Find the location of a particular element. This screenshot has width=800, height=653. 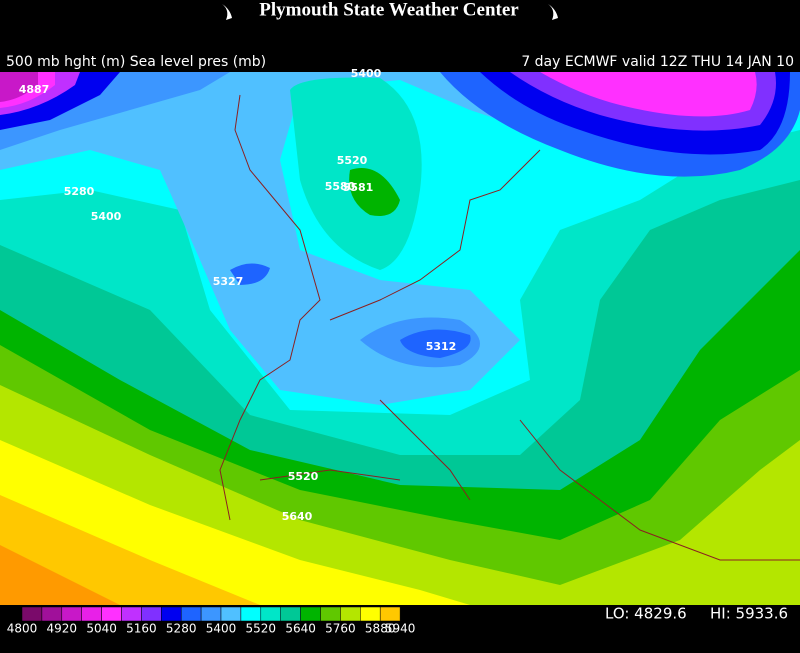

contour-label: 5640 is located at coordinates (297, 516).